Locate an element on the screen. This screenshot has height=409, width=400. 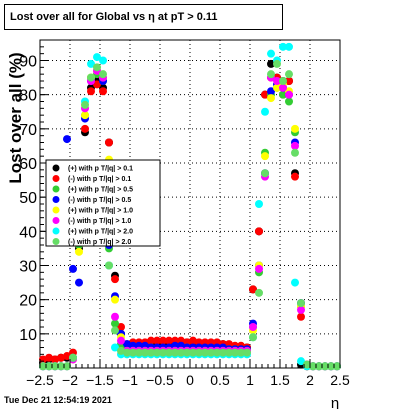
legend-entry: (-) with p T/|q| > 0.1 is located at coordinates (99, 179).